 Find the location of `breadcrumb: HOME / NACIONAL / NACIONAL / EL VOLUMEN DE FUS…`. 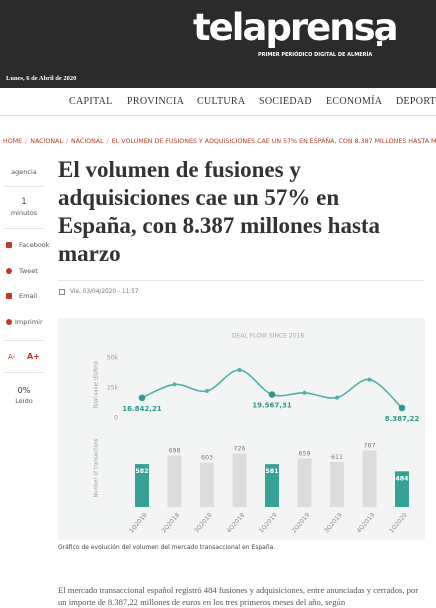

breadcrumb: HOME / NACIONAL / NACIONAL / EL VOLUMEN DE FUS… is located at coordinates (219, 137).